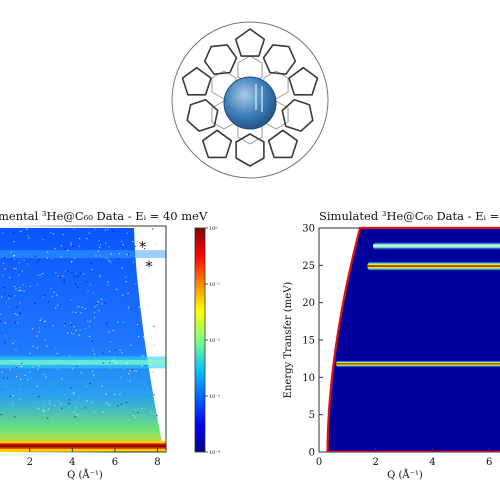 The height and width of the screenshot is (500, 500). What do you see at coordinates (376, 462) in the screenshot?
I see `simulated-x-tick-label: 2` at bounding box center [376, 462].